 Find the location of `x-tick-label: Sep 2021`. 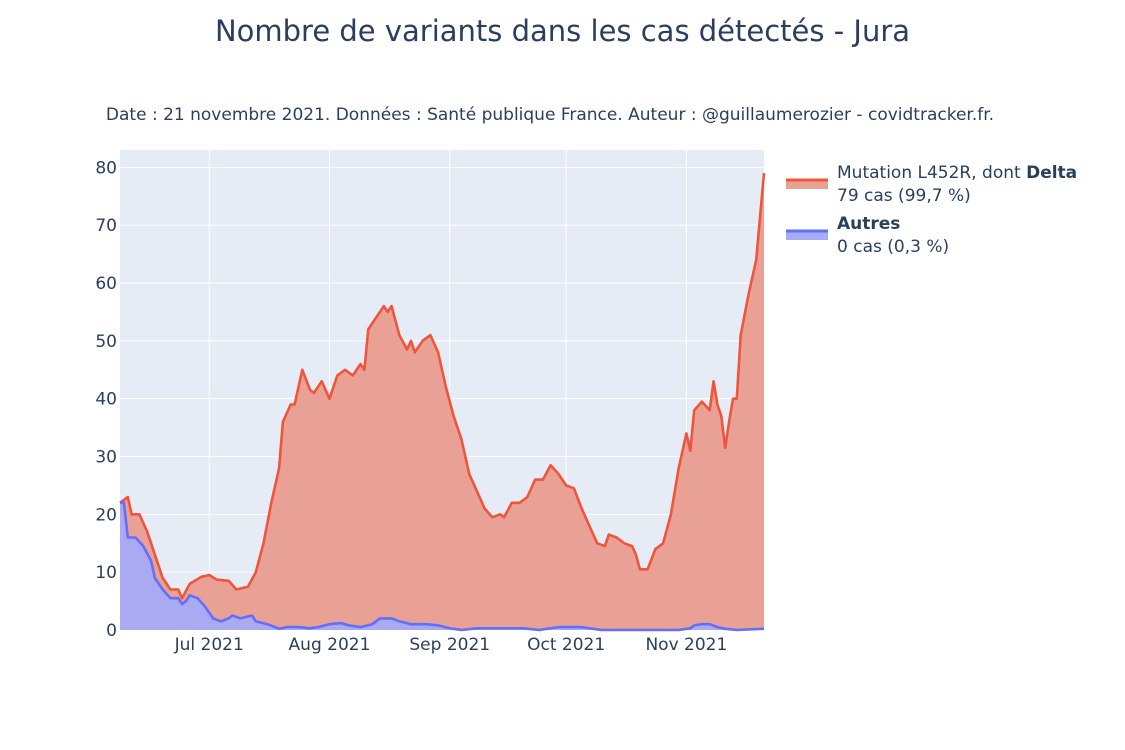

x-tick-label: Sep 2021 is located at coordinates (449, 645).